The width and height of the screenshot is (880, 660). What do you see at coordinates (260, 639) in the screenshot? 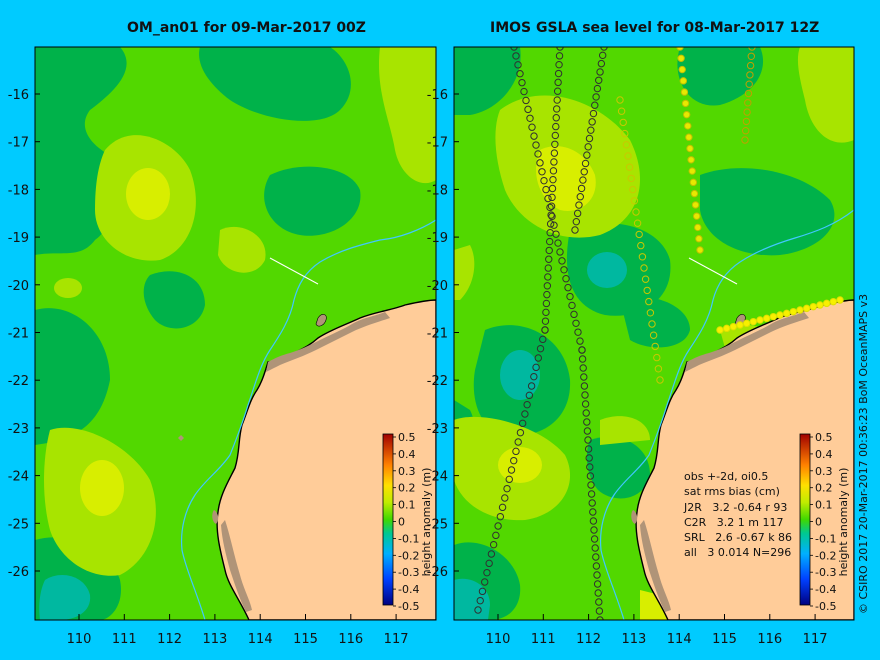
I see `lon-tick-left-label: 114` at bounding box center [260, 639].